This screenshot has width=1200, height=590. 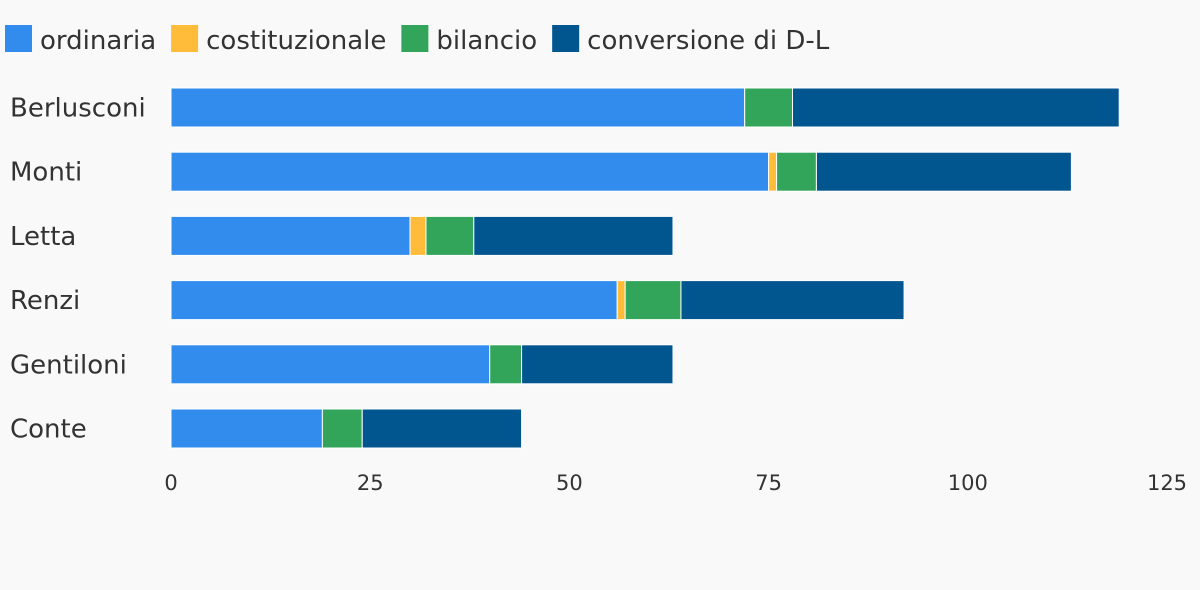 I want to click on bar-row-renzi, so click(x=537, y=300).